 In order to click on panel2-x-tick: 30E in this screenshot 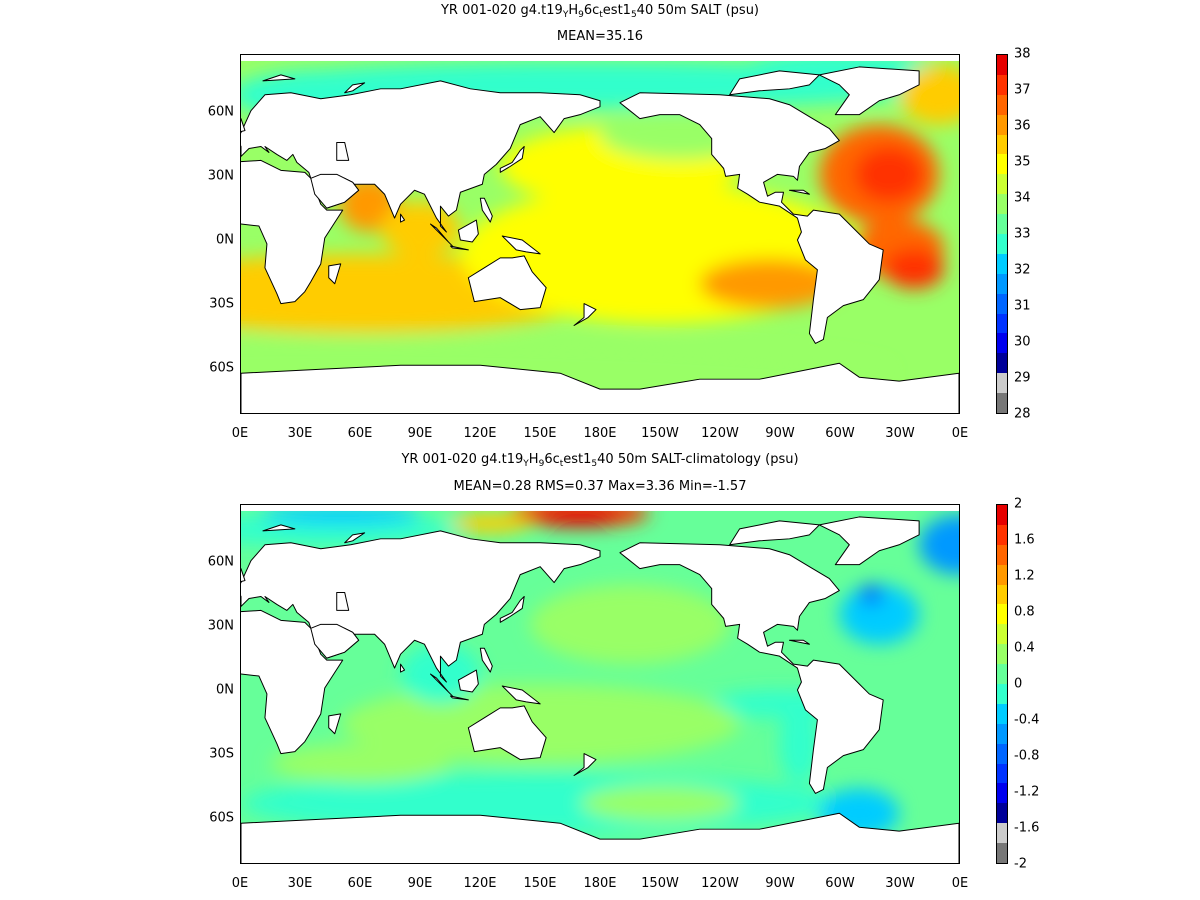, I will do `click(300, 883)`.